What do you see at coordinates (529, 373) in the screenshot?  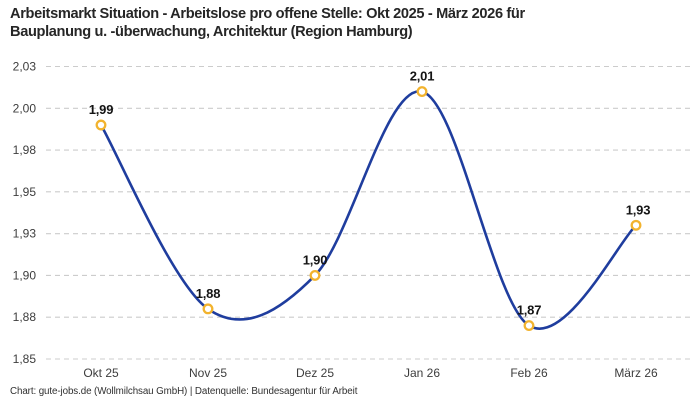 I see `x-tick-label: Feb 26` at bounding box center [529, 373].